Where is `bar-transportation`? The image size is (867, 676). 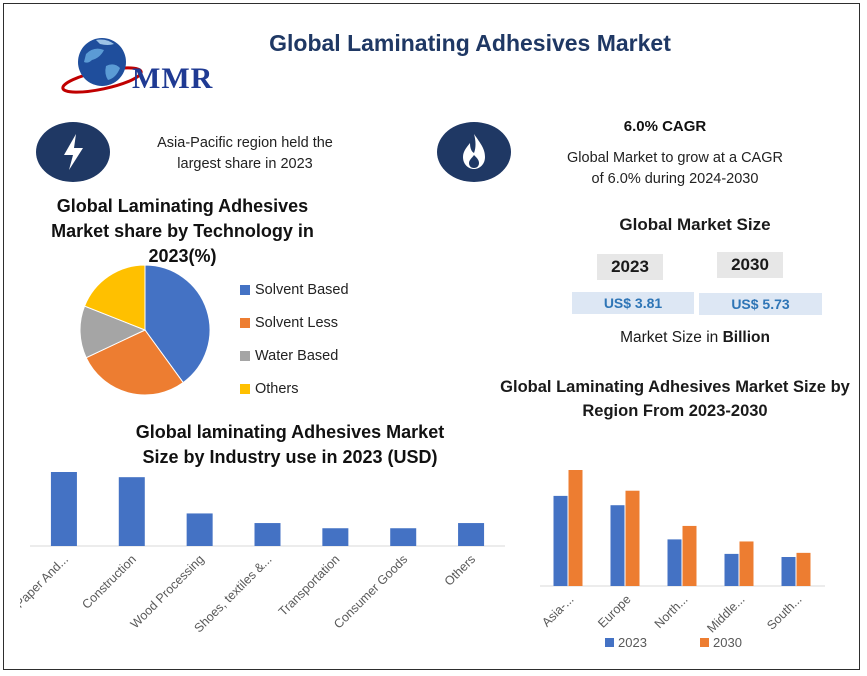 bar-transportation is located at coordinates (335, 537).